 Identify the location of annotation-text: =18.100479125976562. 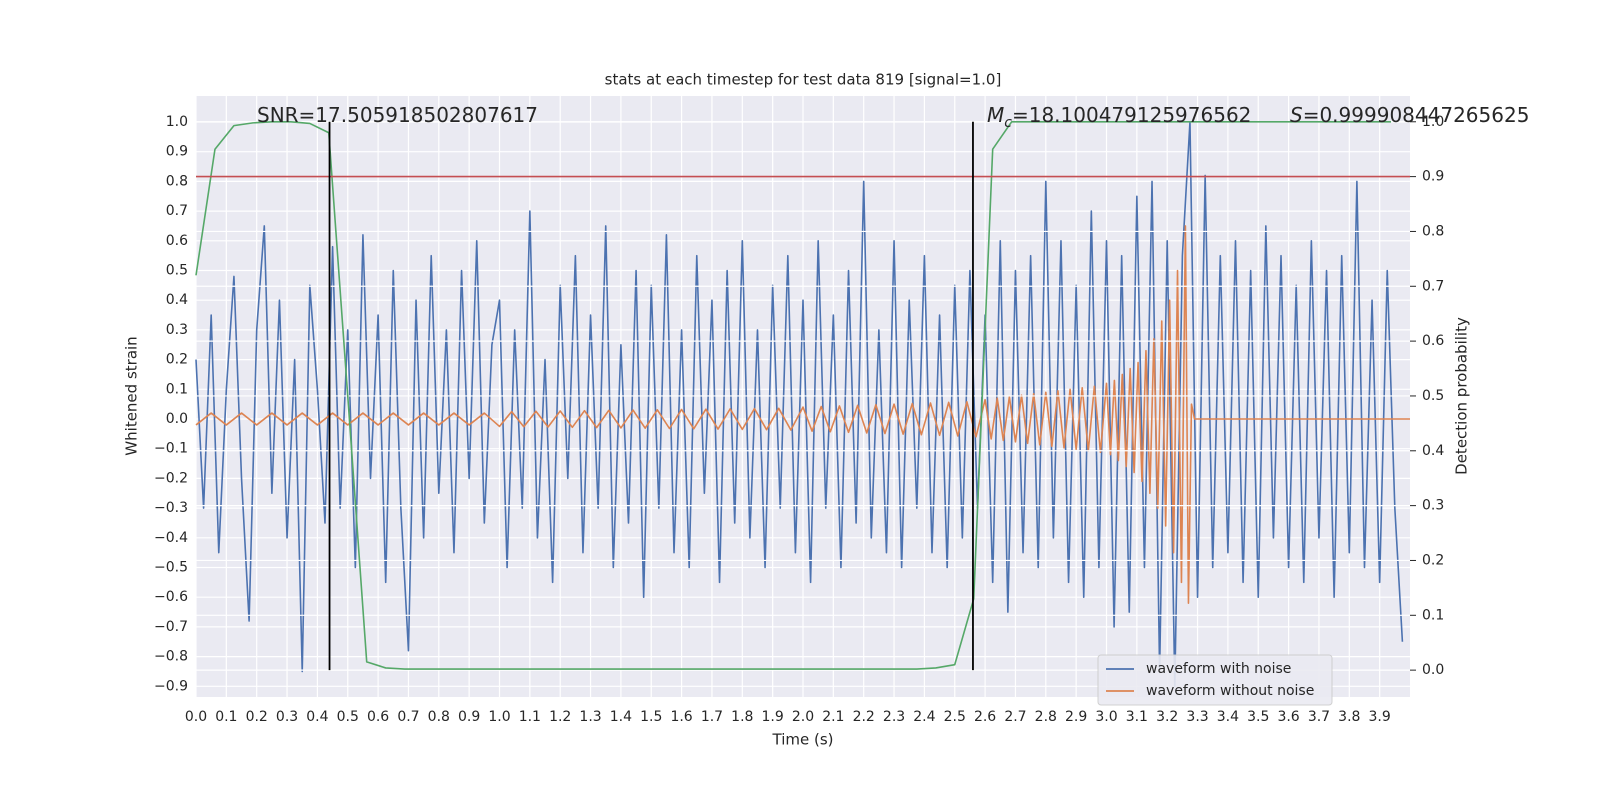
(1131, 115).